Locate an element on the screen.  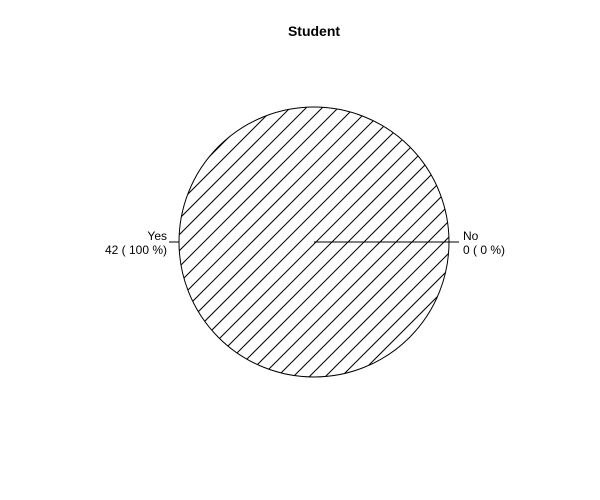
slice-value-no: 0 ( 0 %) is located at coordinates (484, 250).